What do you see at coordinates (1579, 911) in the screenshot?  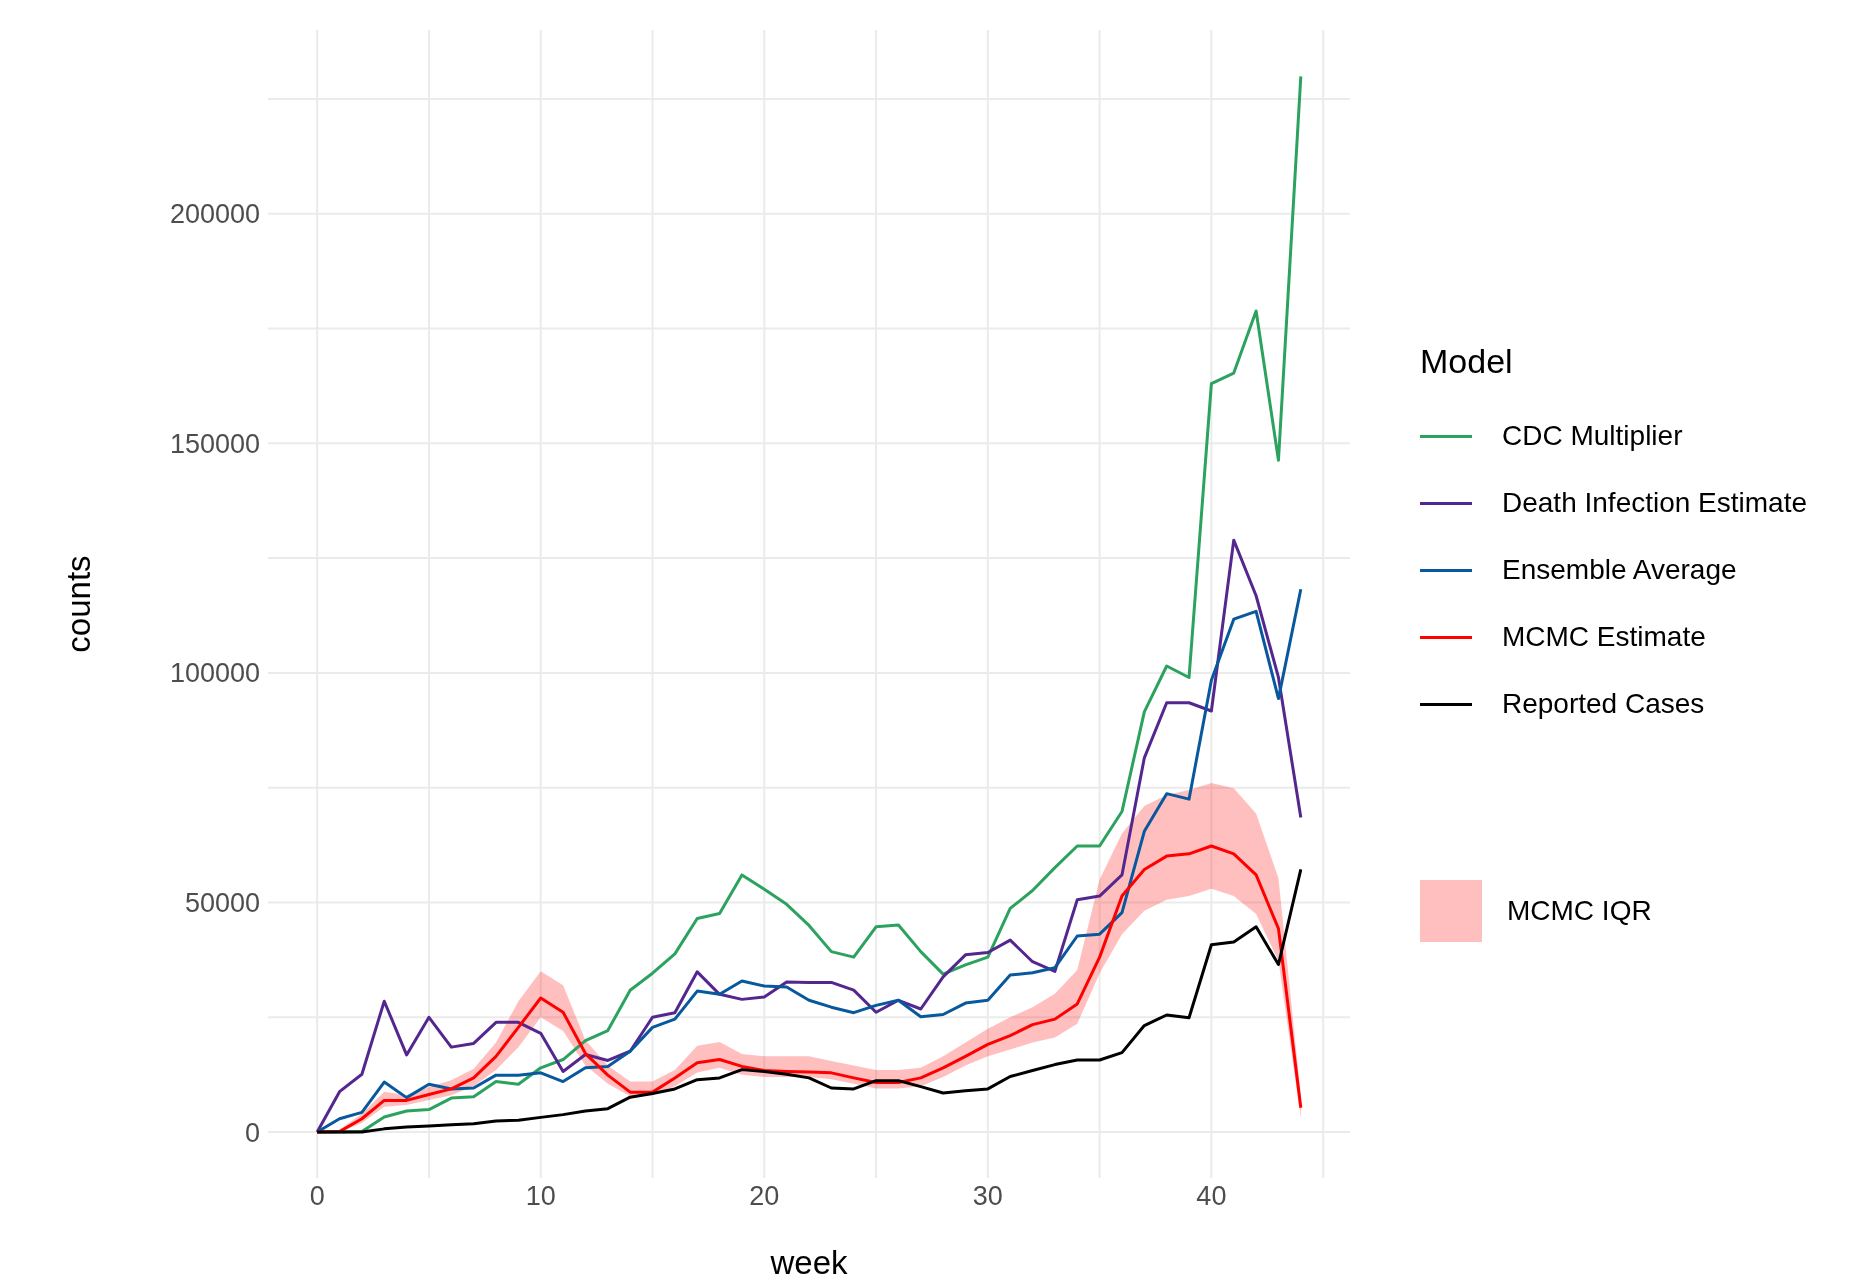 I see `text: MCMC IQR` at bounding box center [1579, 911].